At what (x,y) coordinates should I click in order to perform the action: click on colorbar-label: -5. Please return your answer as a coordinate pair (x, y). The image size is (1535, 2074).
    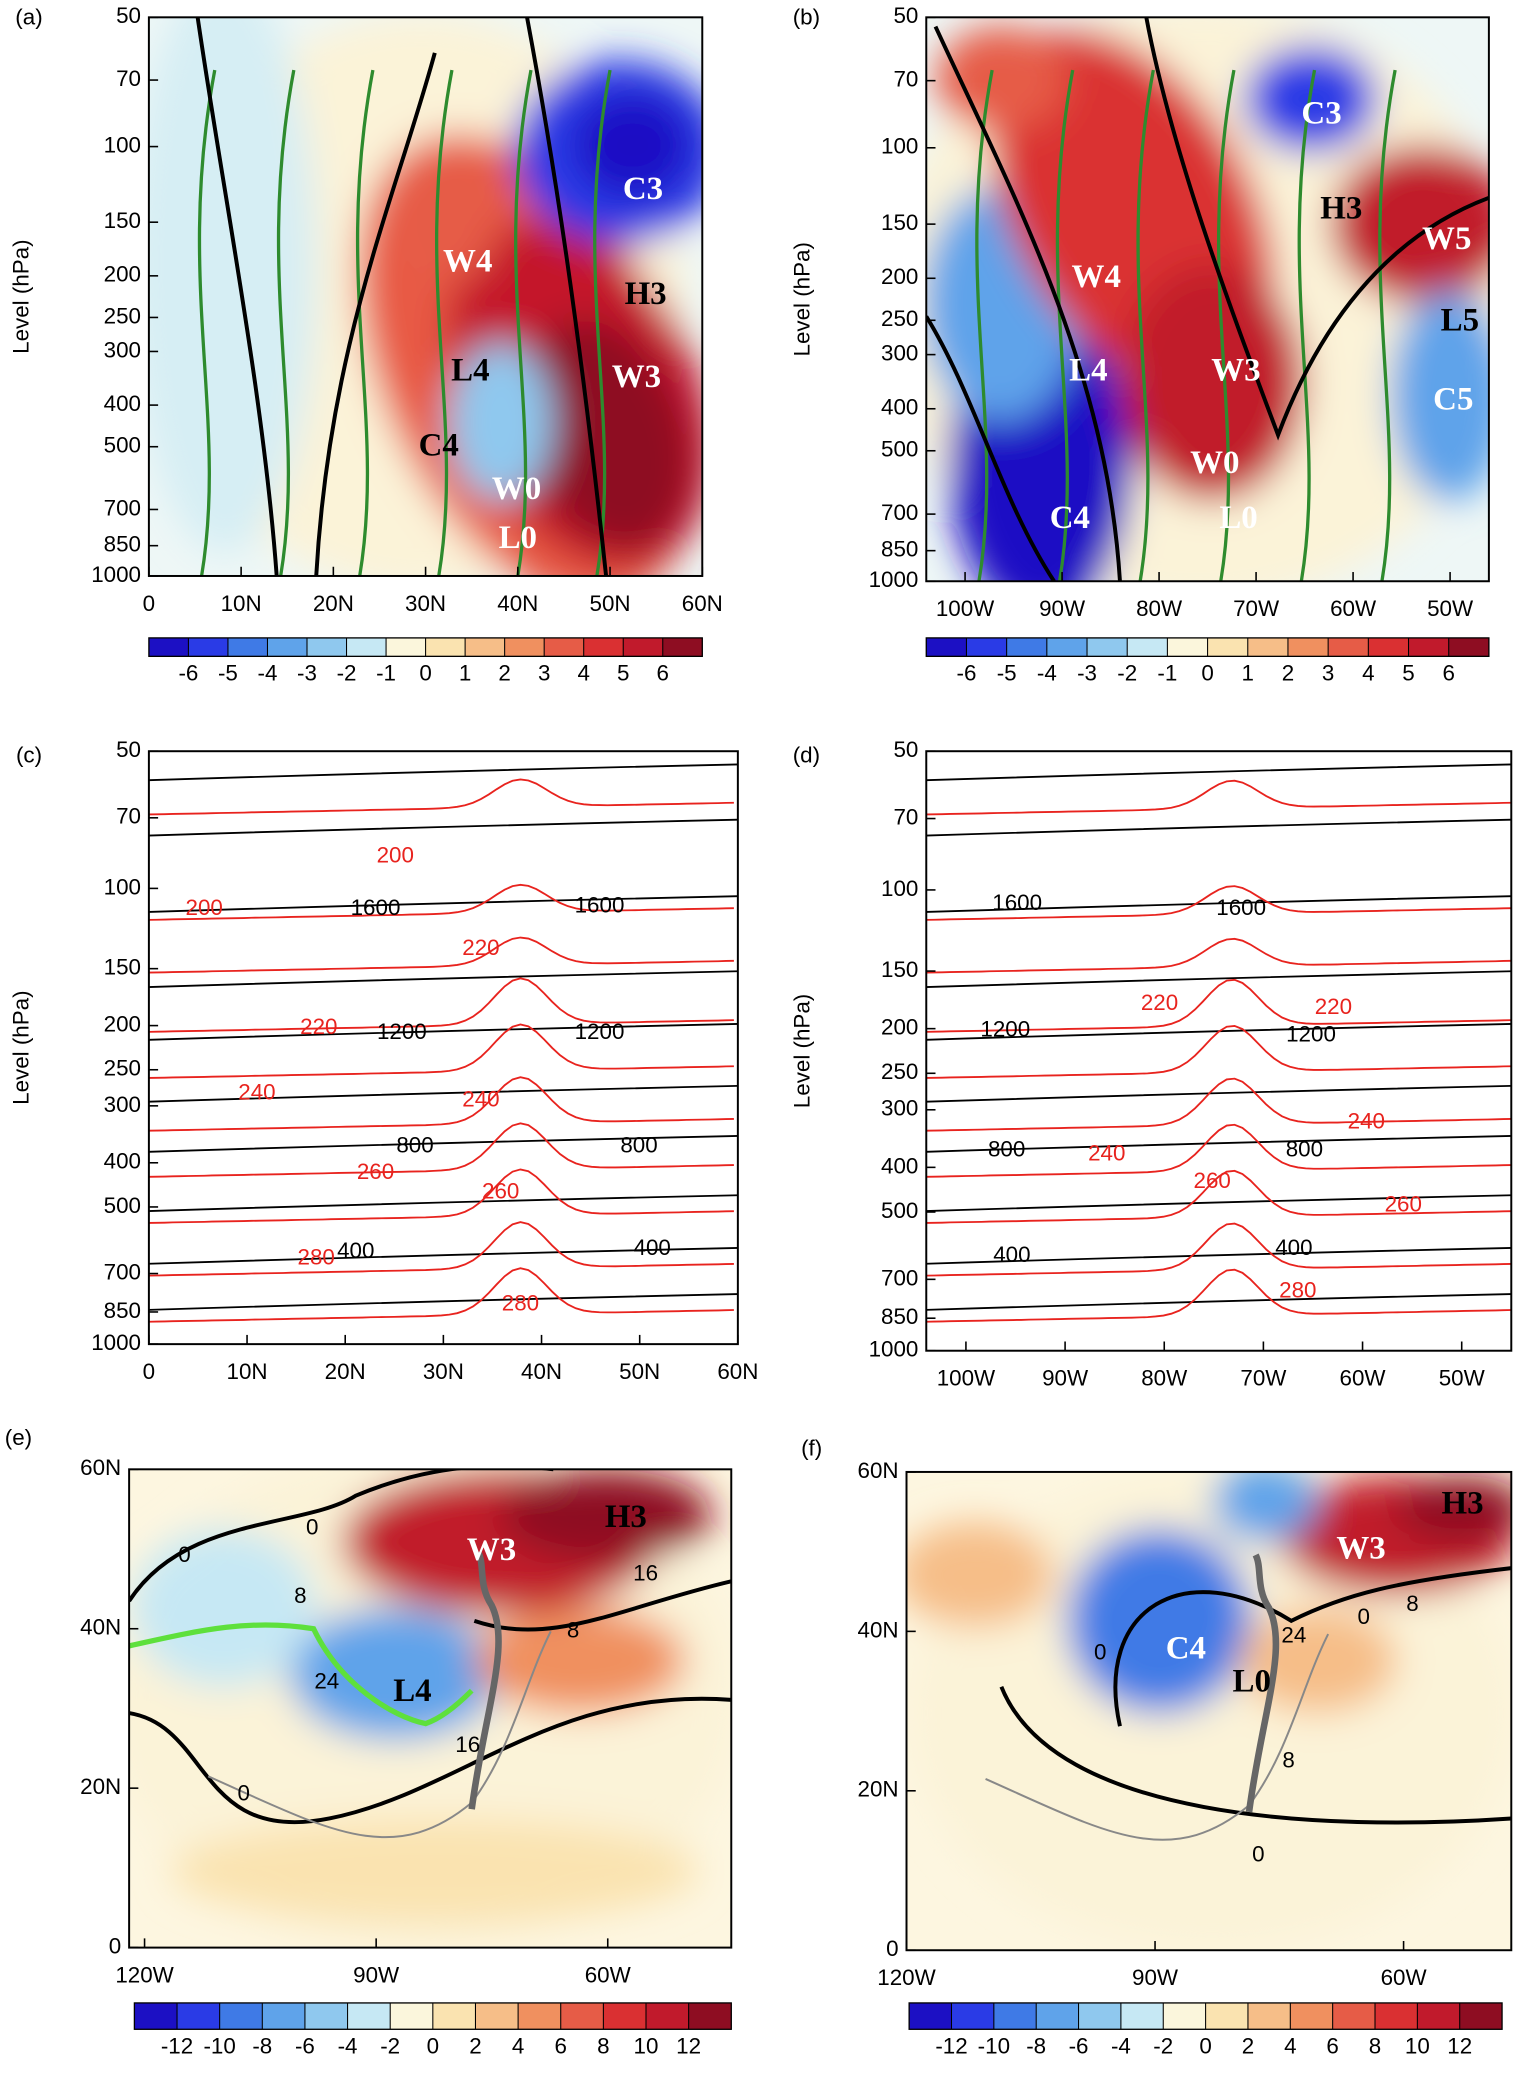
    Looking at the image, I should click on (228, 673).